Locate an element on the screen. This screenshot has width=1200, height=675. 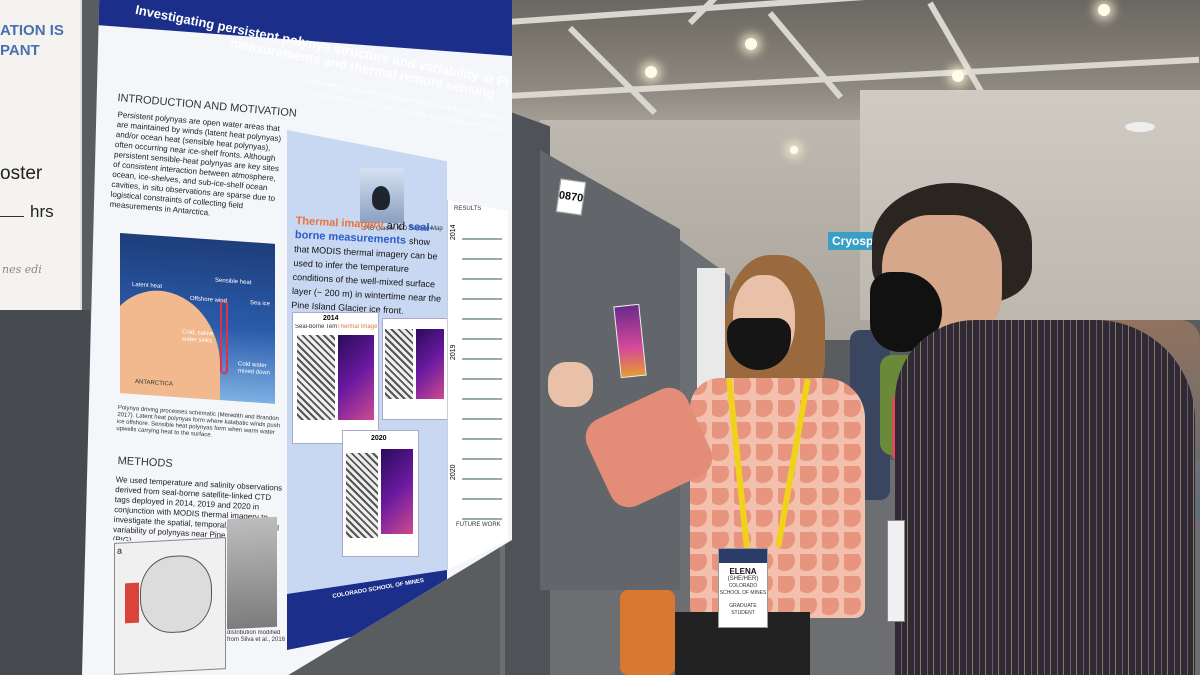
left-poster-text: hrs is located at coordinates (42, 211).